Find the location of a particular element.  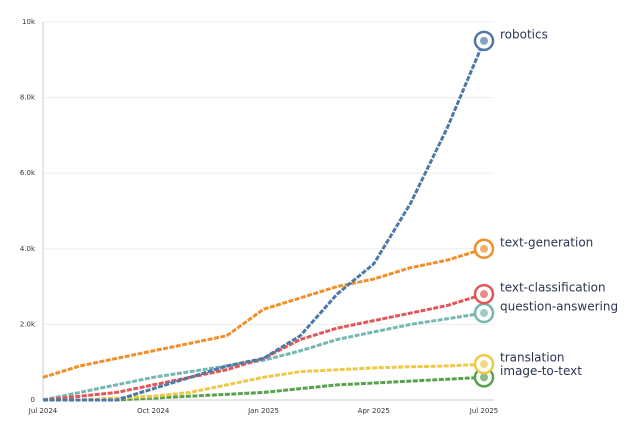

y-tick-label: 2.0k is located at coordinates (28, 324).